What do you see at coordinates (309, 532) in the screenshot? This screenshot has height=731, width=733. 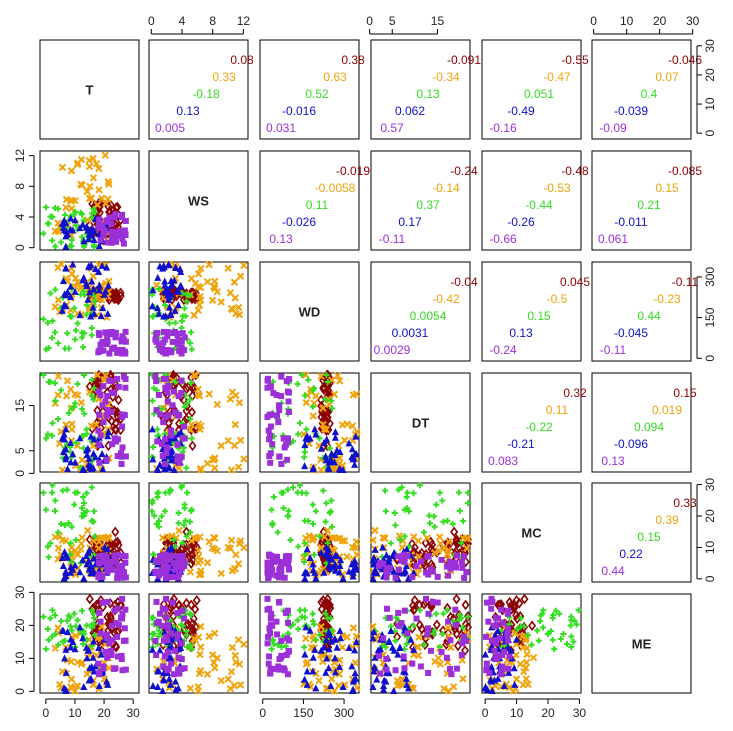 I see `panel-mc-wd` at bounding box center [309, 532].